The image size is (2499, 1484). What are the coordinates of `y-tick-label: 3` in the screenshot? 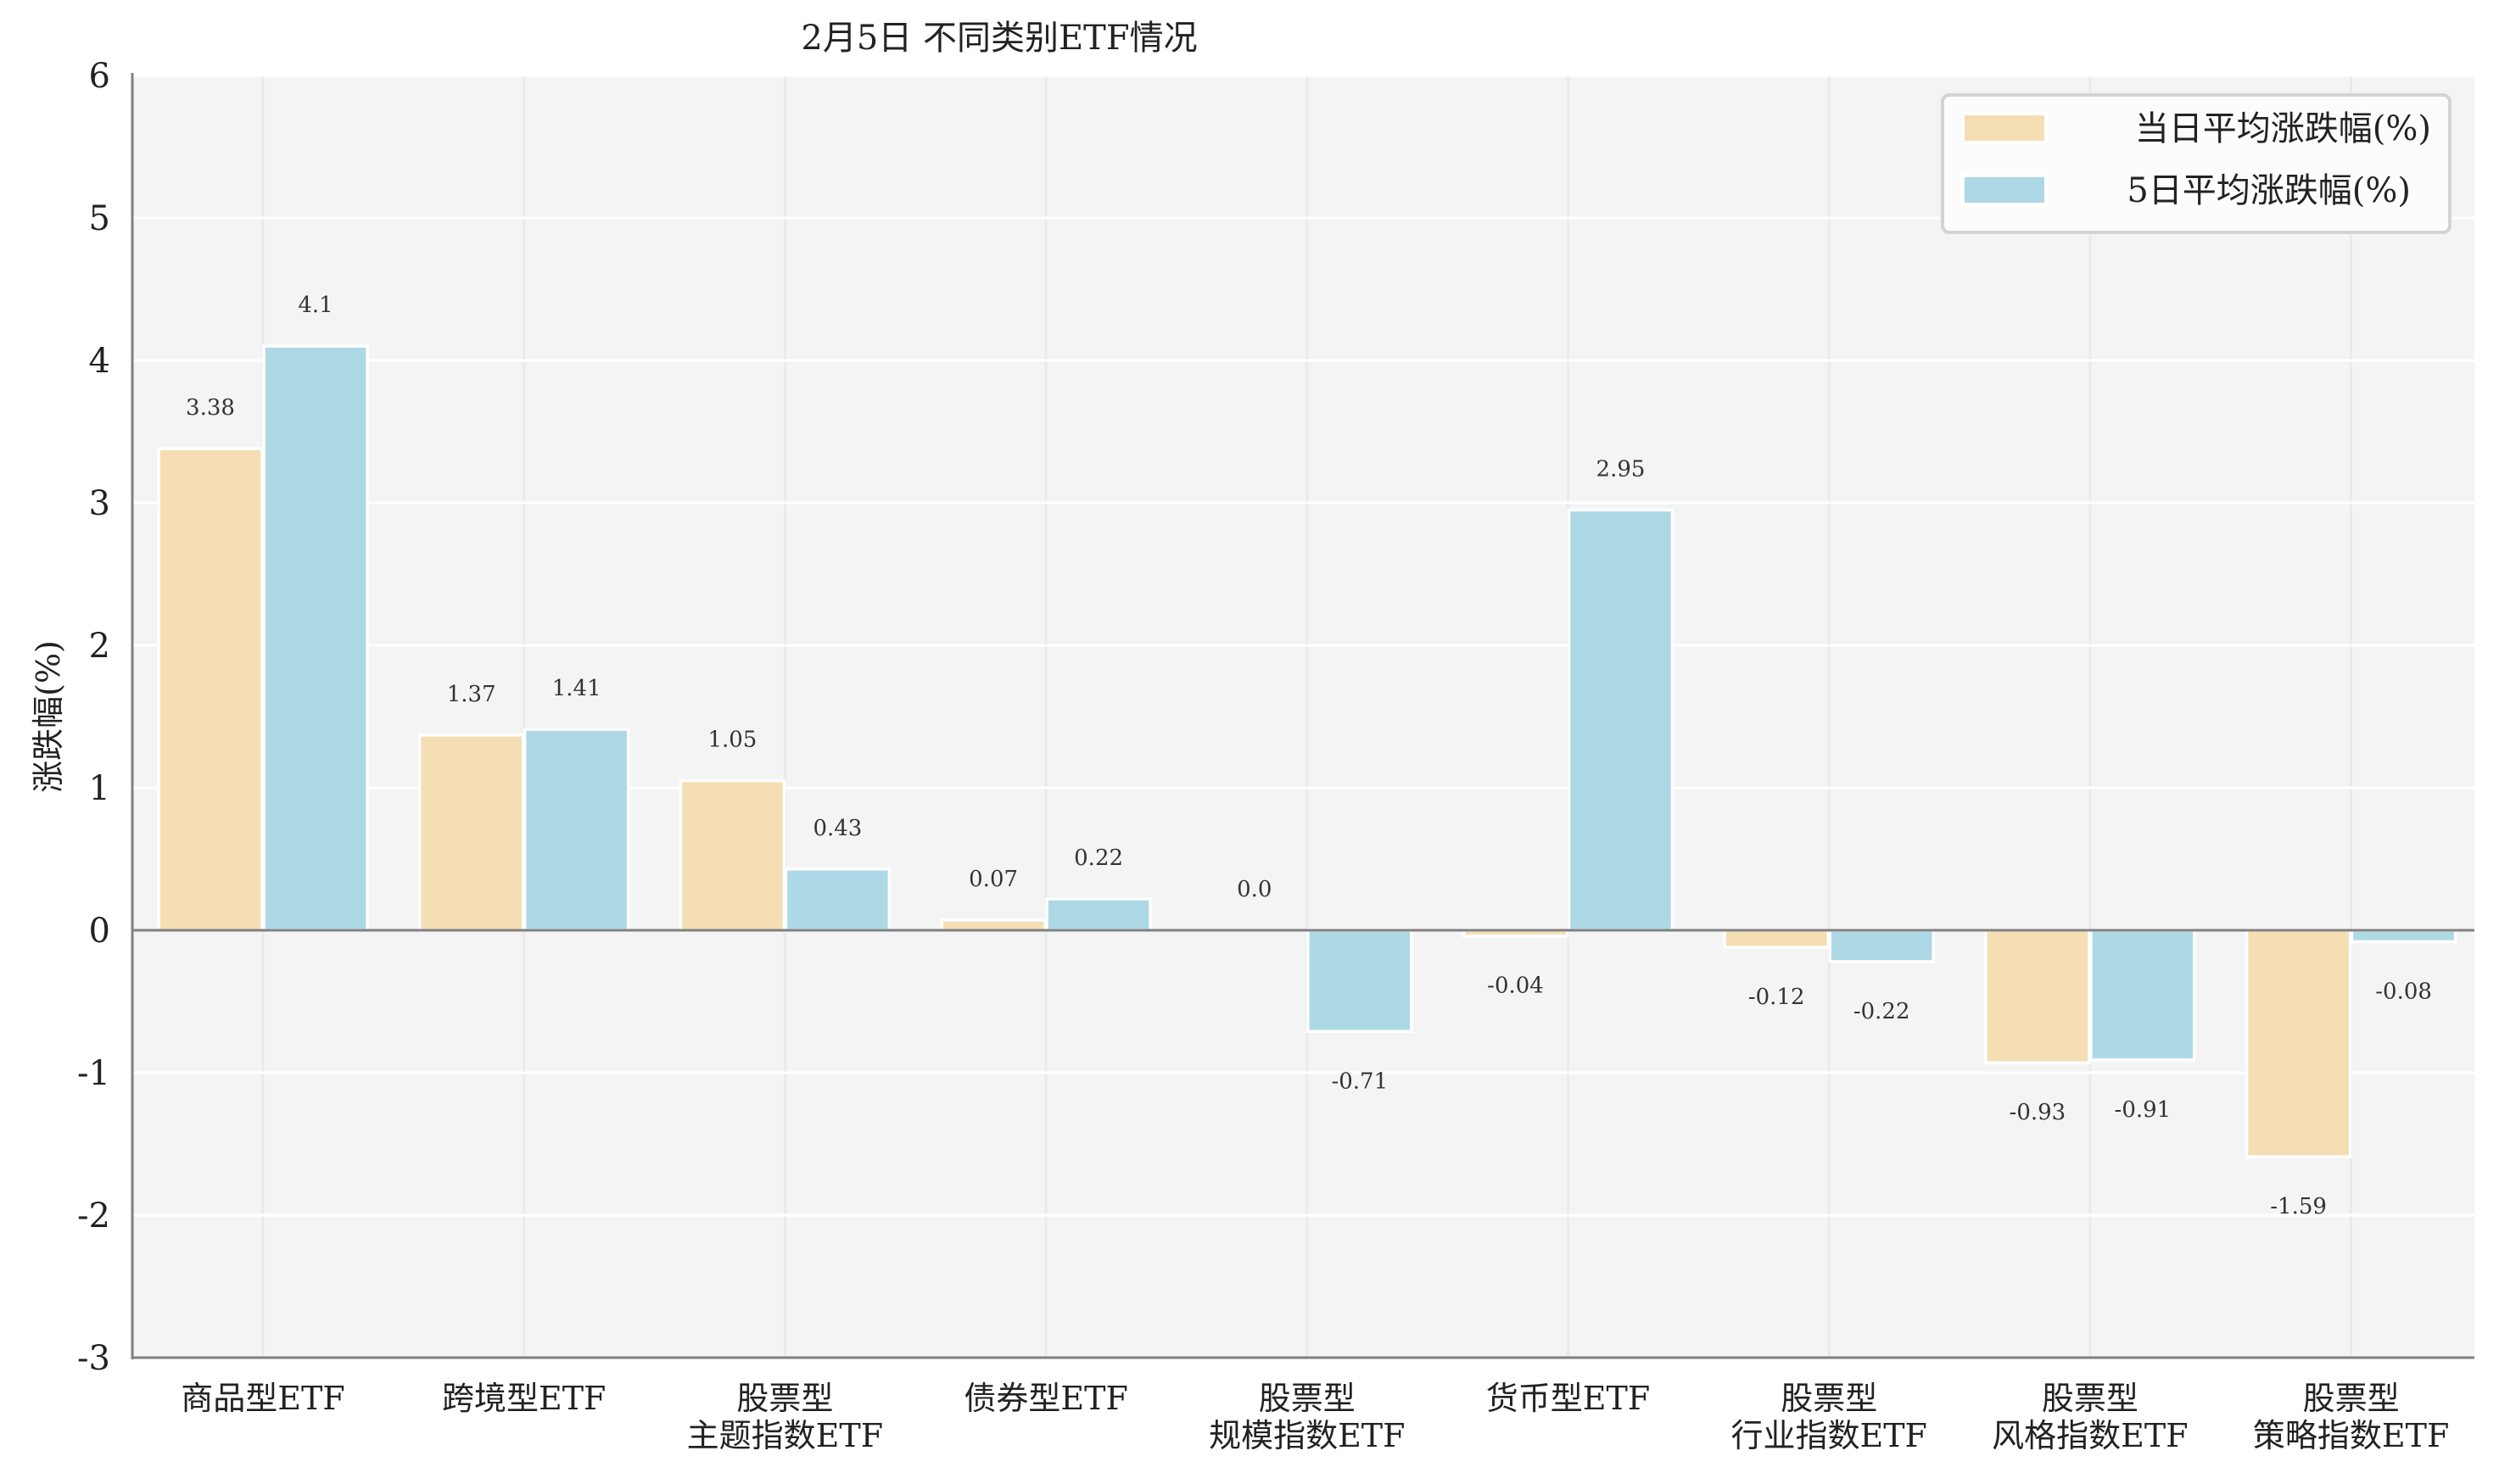 It's located at (99, 503).